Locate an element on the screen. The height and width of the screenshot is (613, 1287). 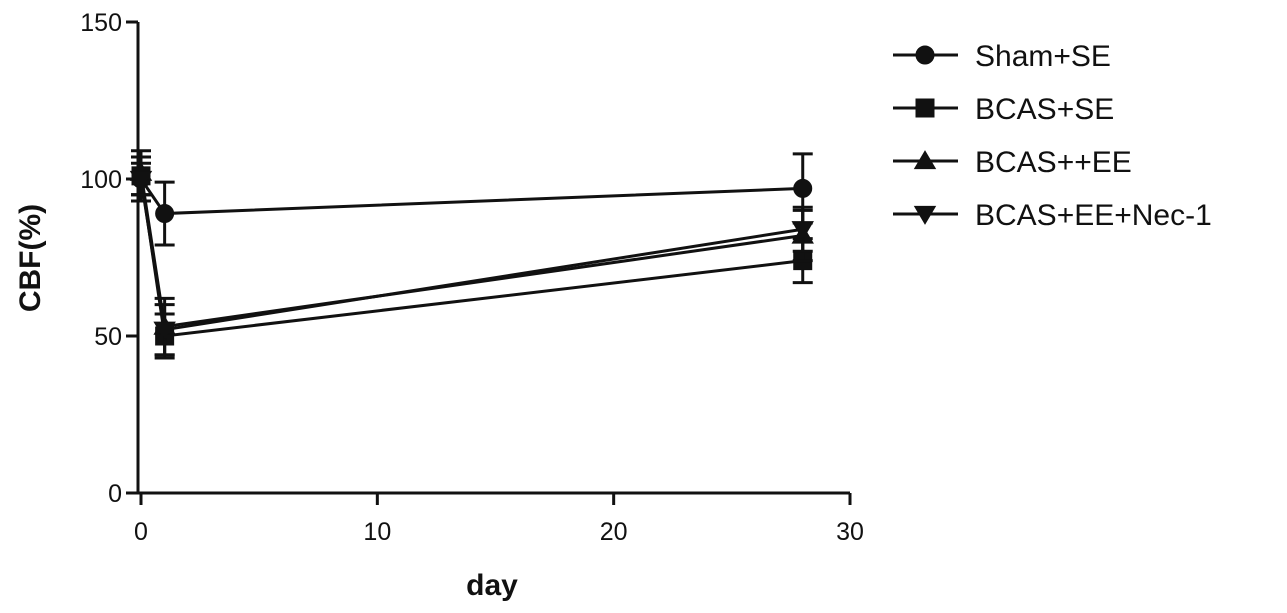
x-tick-label-10: 10 is located at coordinates (377, 532).